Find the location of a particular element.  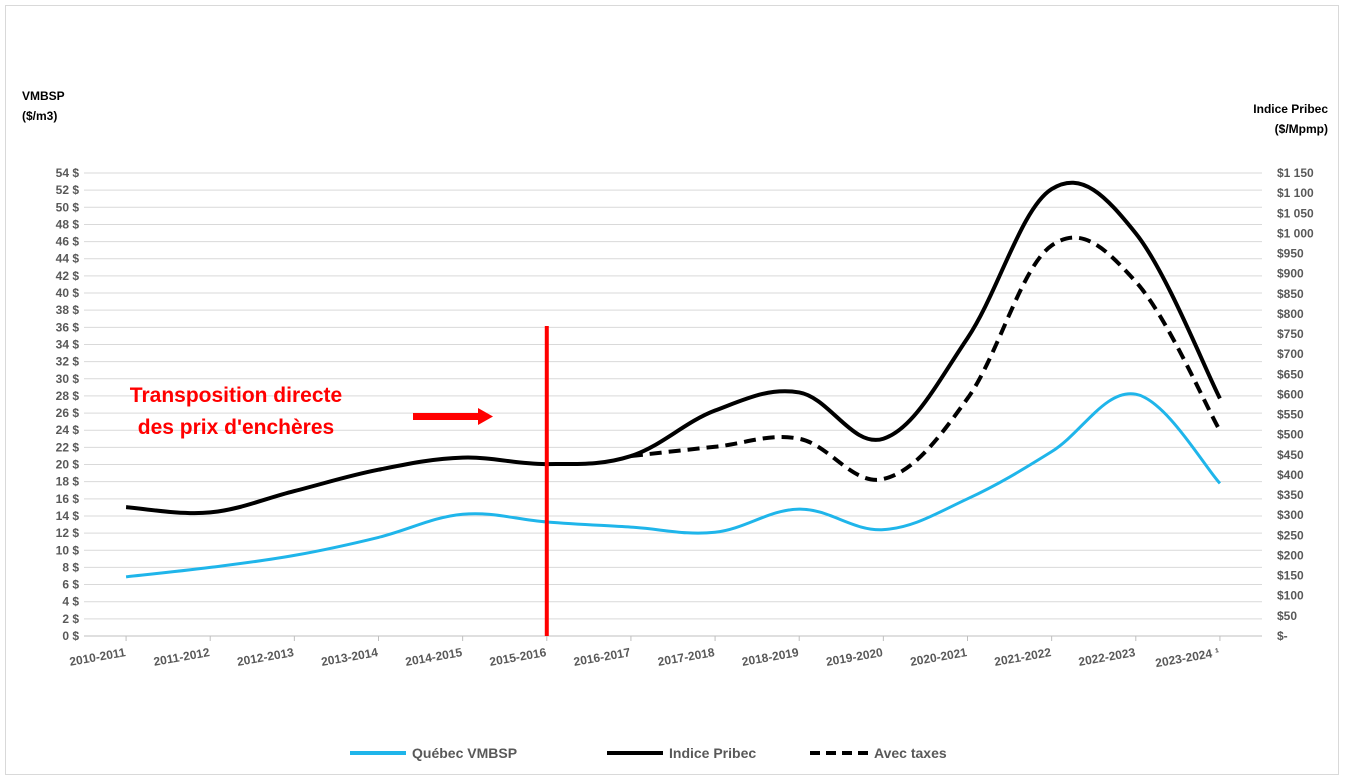

x-tick-label: 2013-2014 is located at coordinates (349, 657).